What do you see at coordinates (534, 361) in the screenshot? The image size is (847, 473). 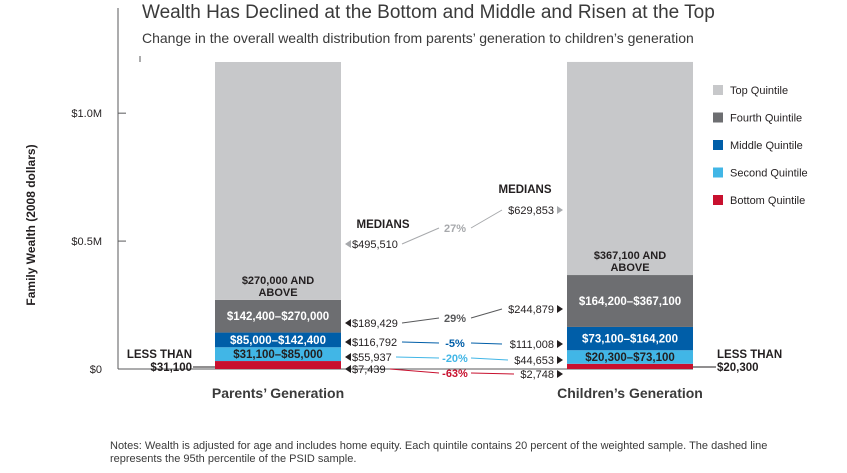 I see `median-value-children: $44,653` at bounding box center [534, 361].